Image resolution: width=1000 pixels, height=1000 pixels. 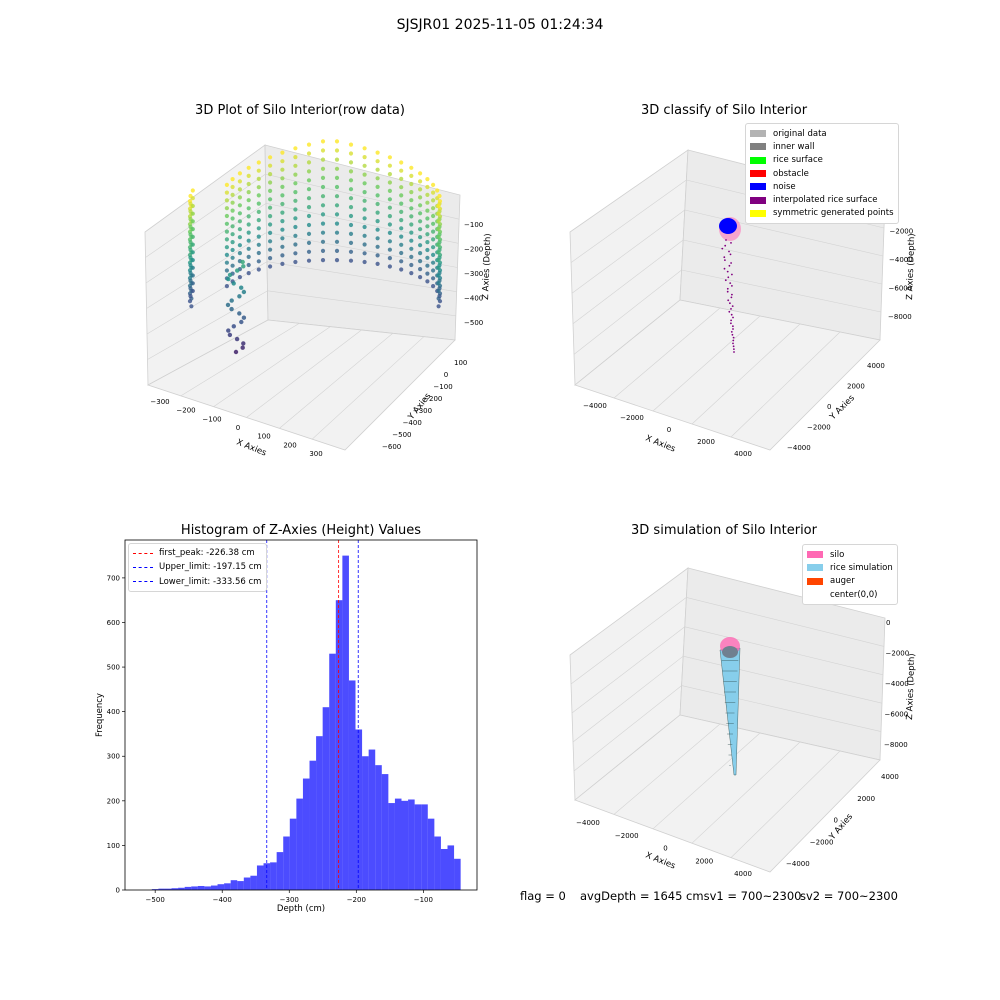 What do you see at coordinates (798, 160) in the screenshot?
I see `legend-label: rice surface` at bounding box center [798, 160].